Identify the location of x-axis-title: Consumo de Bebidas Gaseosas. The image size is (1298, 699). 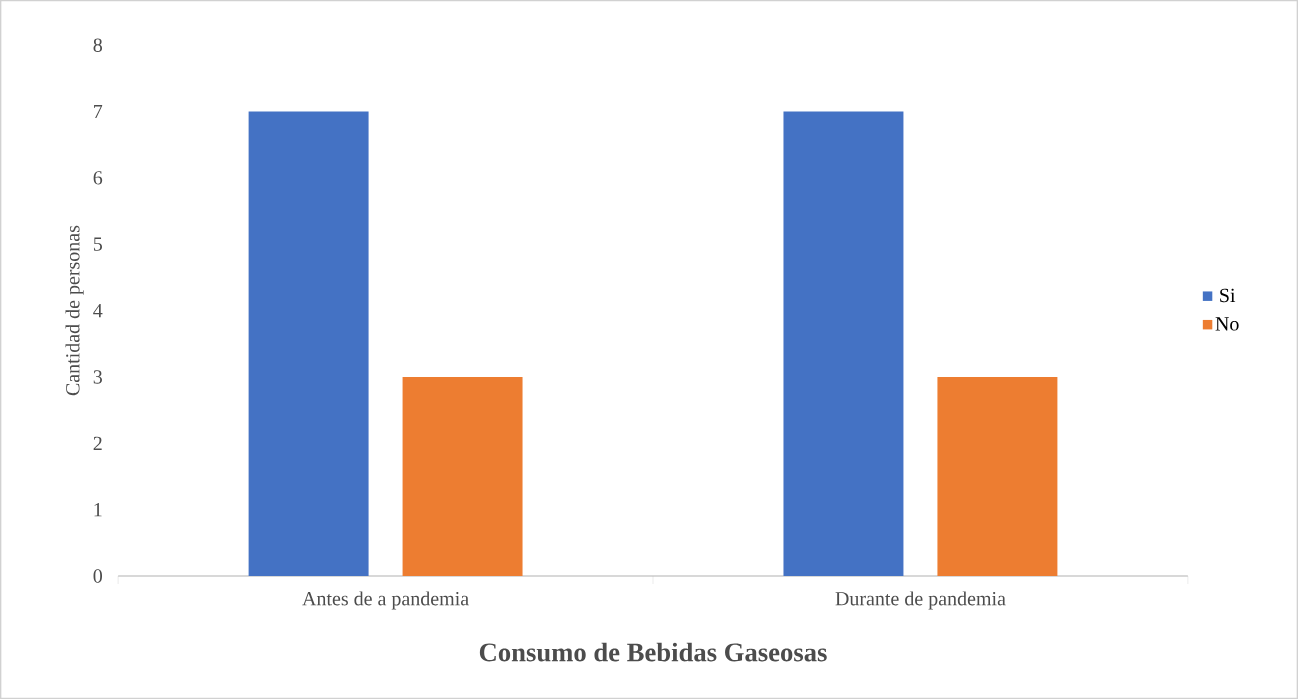
(653, 652).